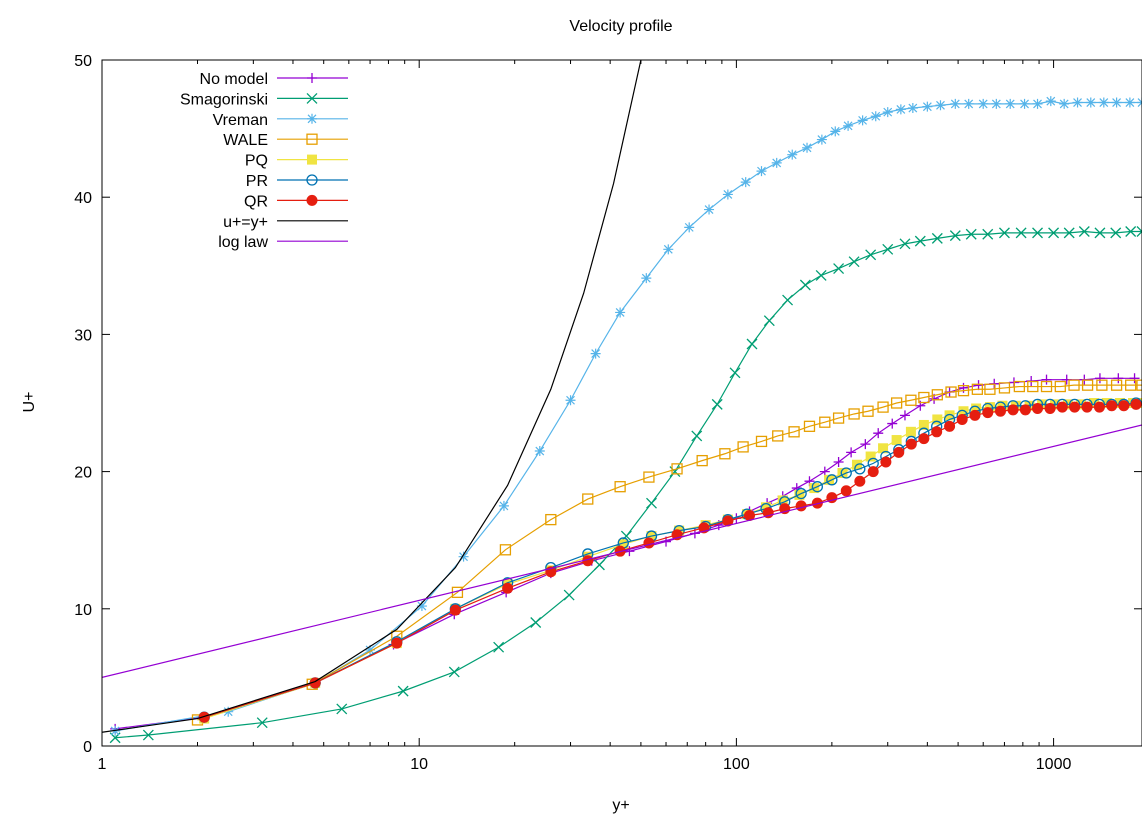 This screenshot has height=816, width=1142. What do you see at coordinates (620, 26) in the screenshot?
I see `chart-title: Velocity profile` at bounding box center [620, 26].